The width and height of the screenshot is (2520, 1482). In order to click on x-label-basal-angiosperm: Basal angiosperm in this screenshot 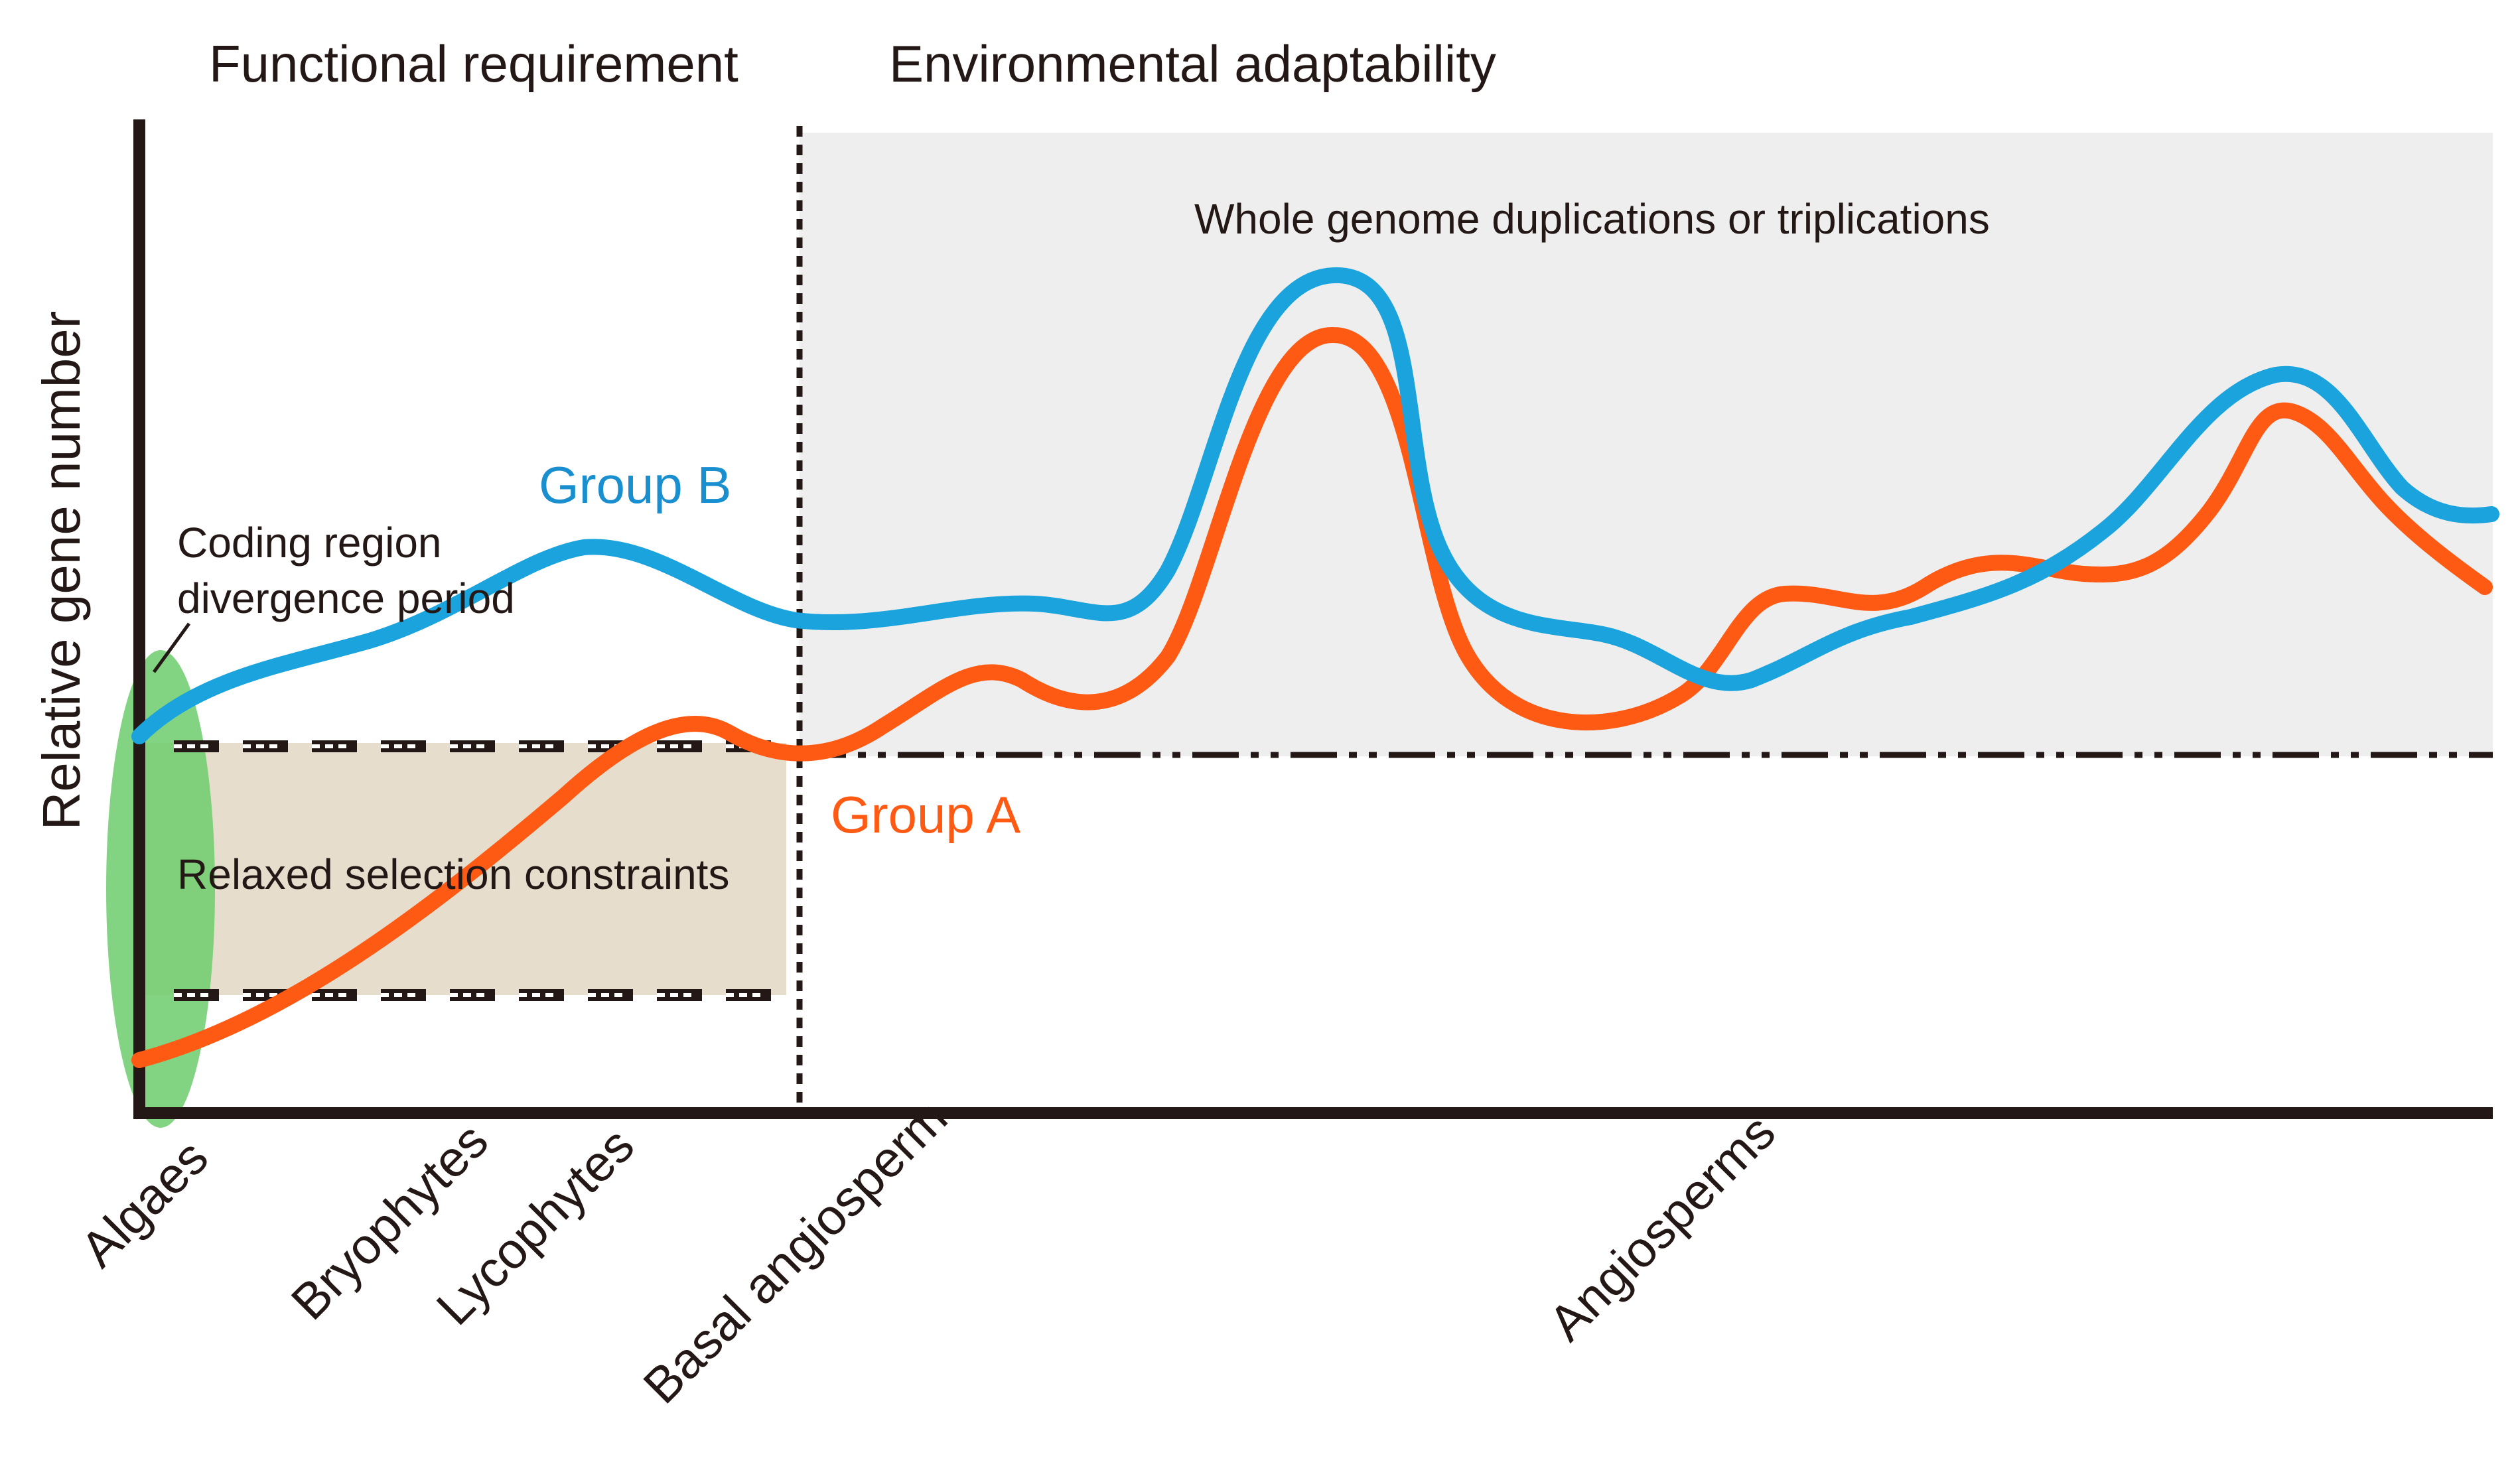, I will do `click(795, 1251)`.